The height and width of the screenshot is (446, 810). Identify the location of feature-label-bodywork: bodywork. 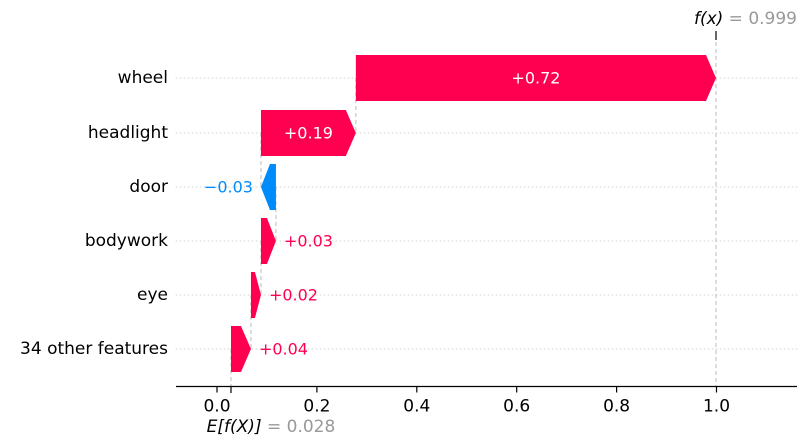
(126, 241).